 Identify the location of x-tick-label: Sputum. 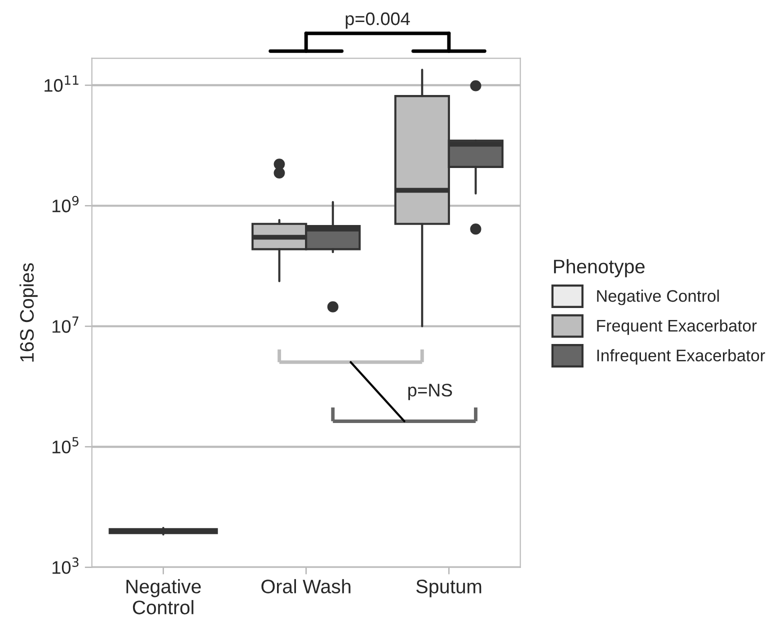
(449, 589).